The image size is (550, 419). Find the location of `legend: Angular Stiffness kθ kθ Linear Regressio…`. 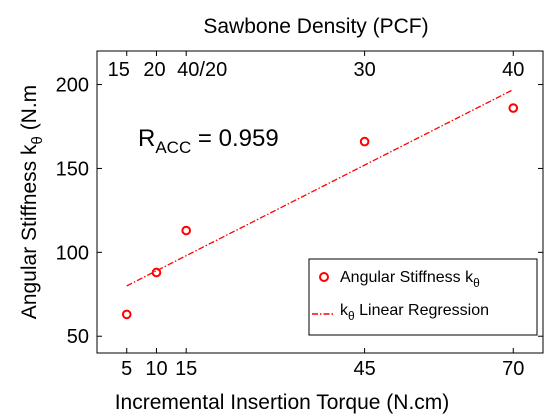

legend: Angular Stiffness kθ kθ Linear Regressio… is located at coordinates (423, 297).